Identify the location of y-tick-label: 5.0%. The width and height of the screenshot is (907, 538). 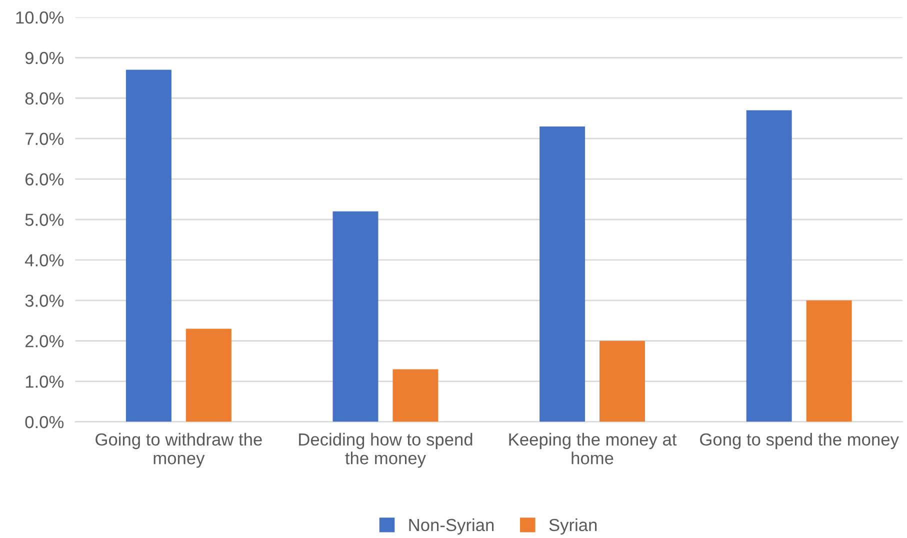
(44, 220).